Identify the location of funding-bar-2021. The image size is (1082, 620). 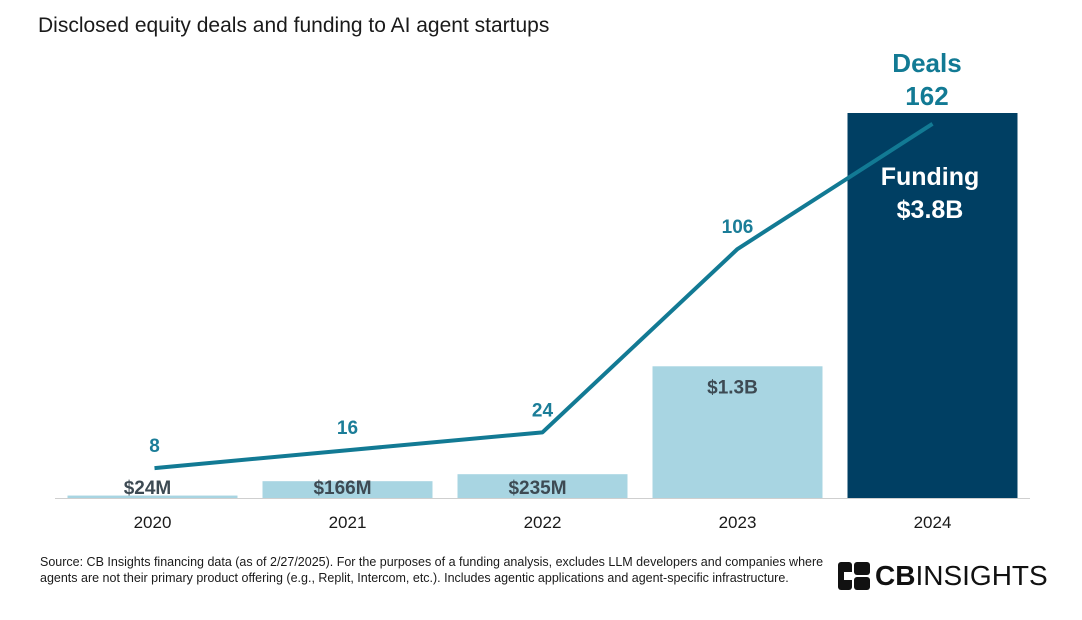
(347, 489).